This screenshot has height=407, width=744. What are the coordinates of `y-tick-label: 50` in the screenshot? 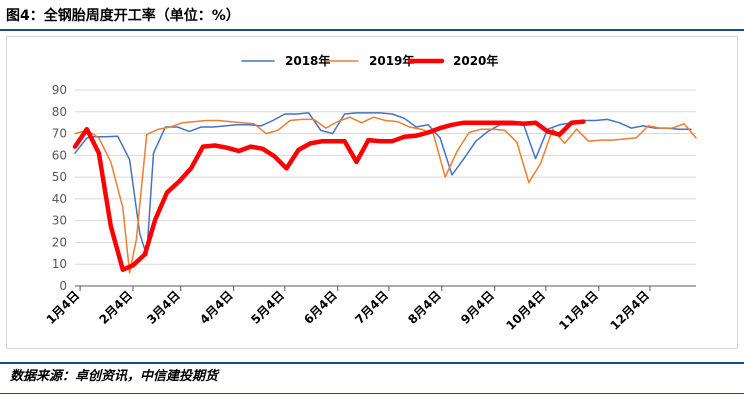 It's located at (59, 177).